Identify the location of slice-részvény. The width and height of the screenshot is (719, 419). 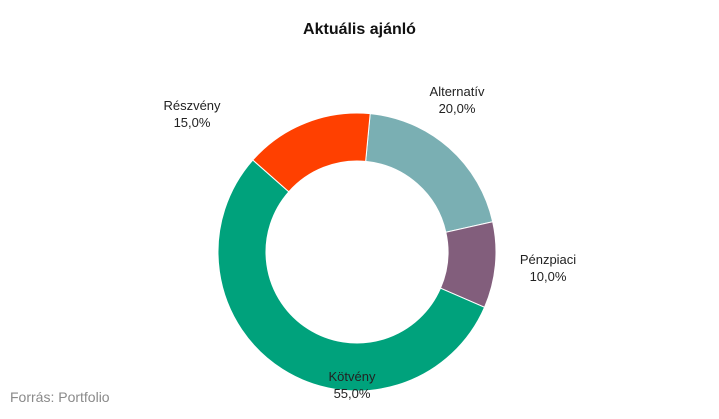
(311, 152).